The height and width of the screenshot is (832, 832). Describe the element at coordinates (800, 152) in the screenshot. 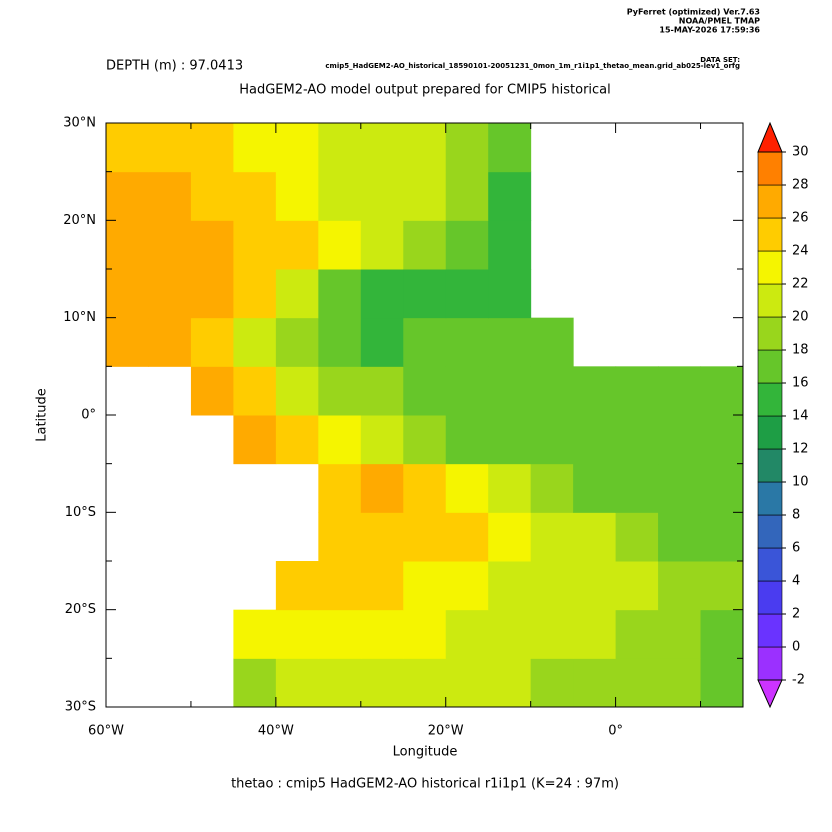

I see `colorbar-tick-label: 30` at that location.